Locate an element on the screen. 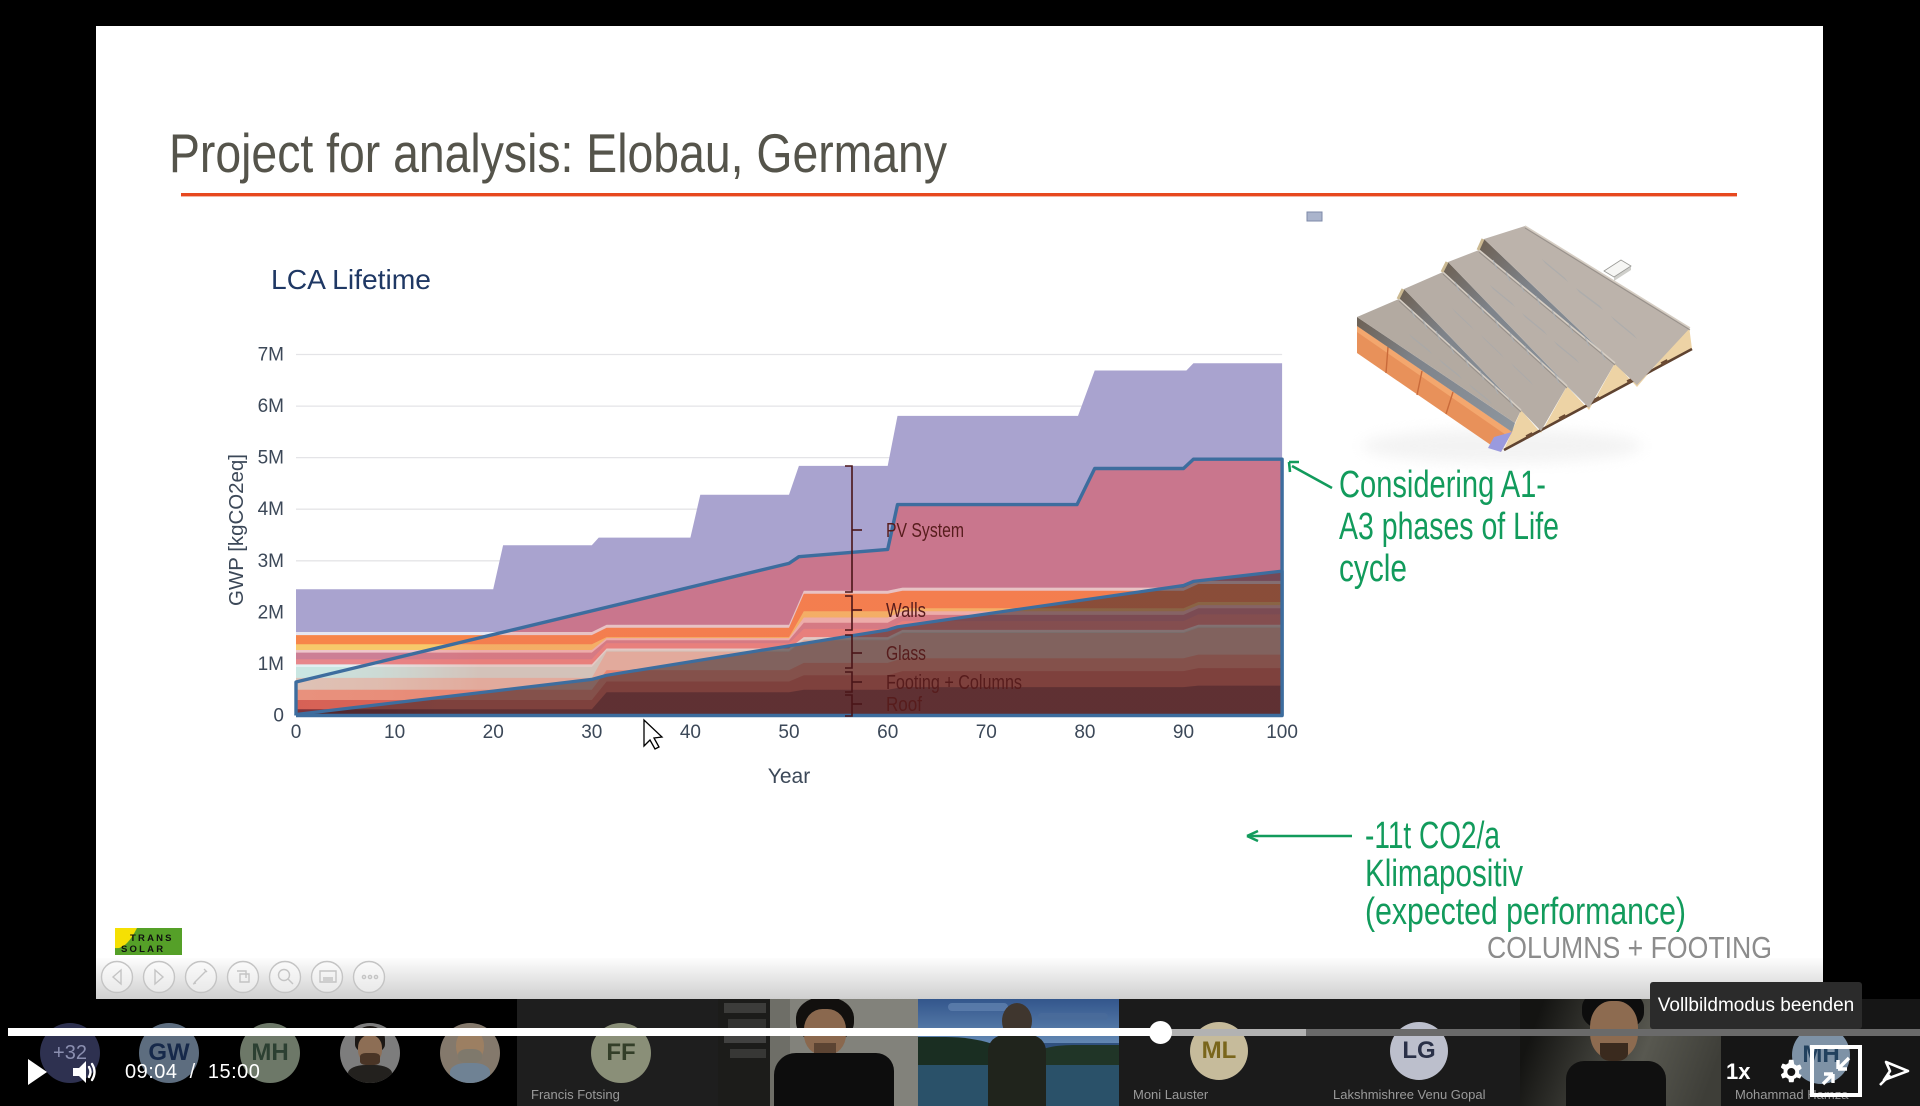  svg-text: 7M is located at coordinates (271, 355).